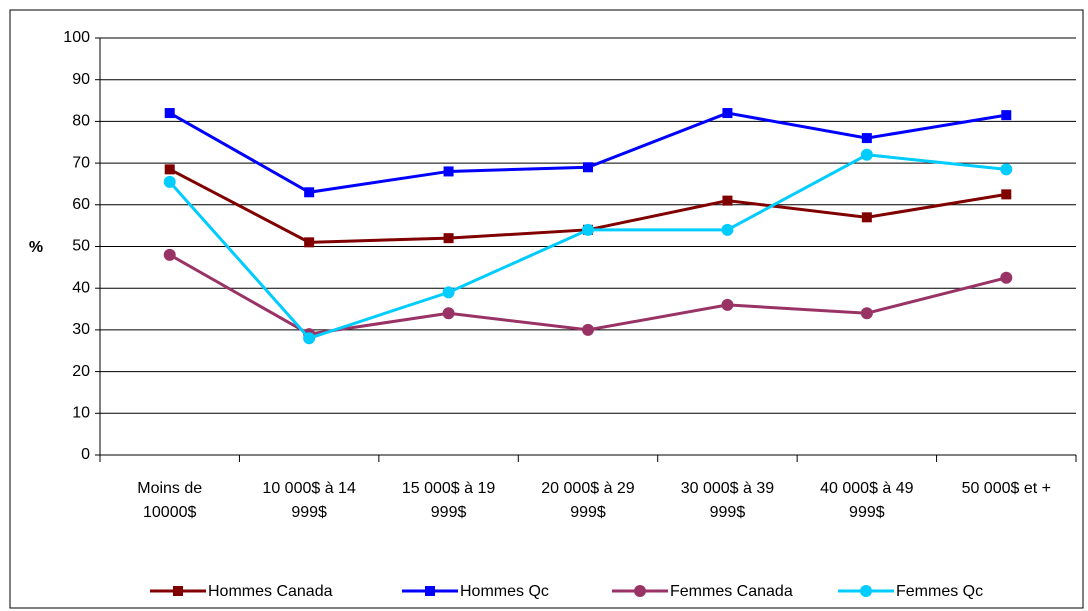 This screenshot has height=611, width=1088. Describe the element at coordinates (504, 591) in the screenshot. I see `legend-label: Hommes Qc` at that location.